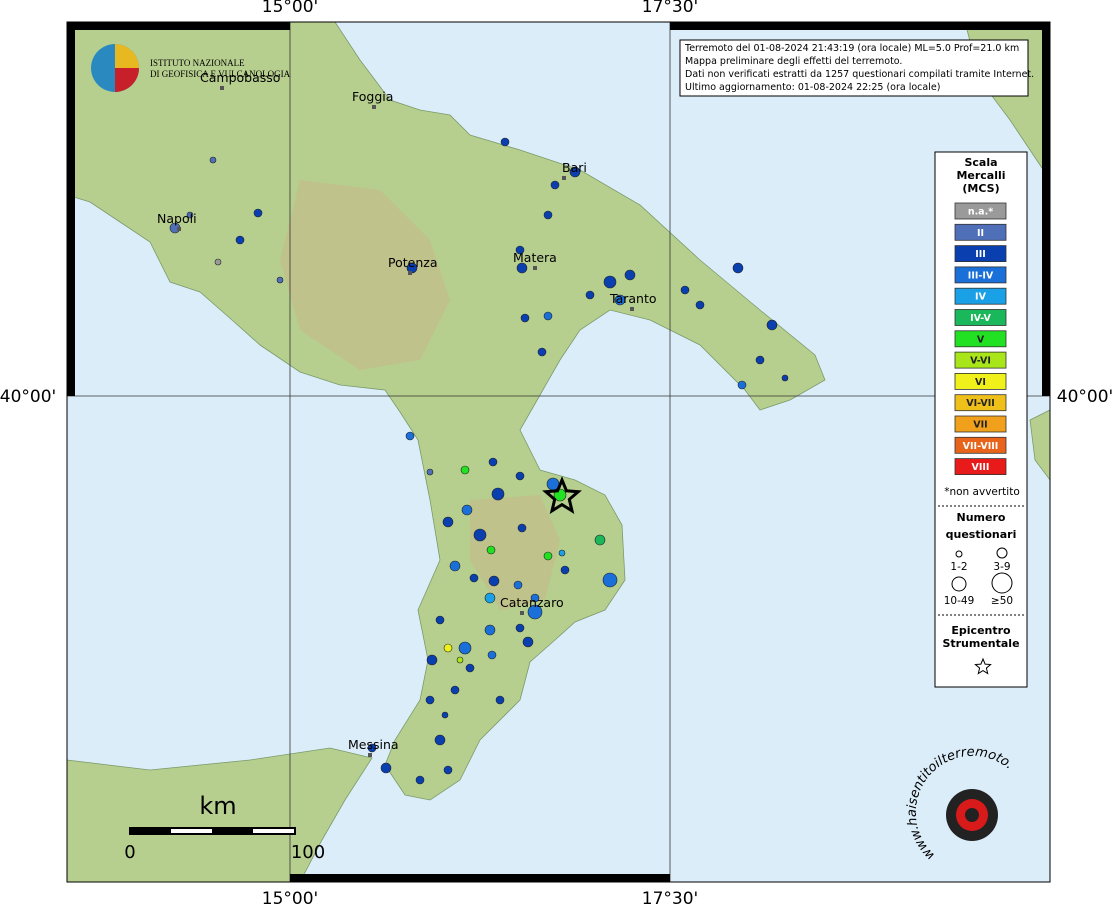 This screenshot has width=1112, height=911. What do you see at coordinates (308, 852) in the screenshot?
I see `scale-label: 100` at bounding box center [308, 852].